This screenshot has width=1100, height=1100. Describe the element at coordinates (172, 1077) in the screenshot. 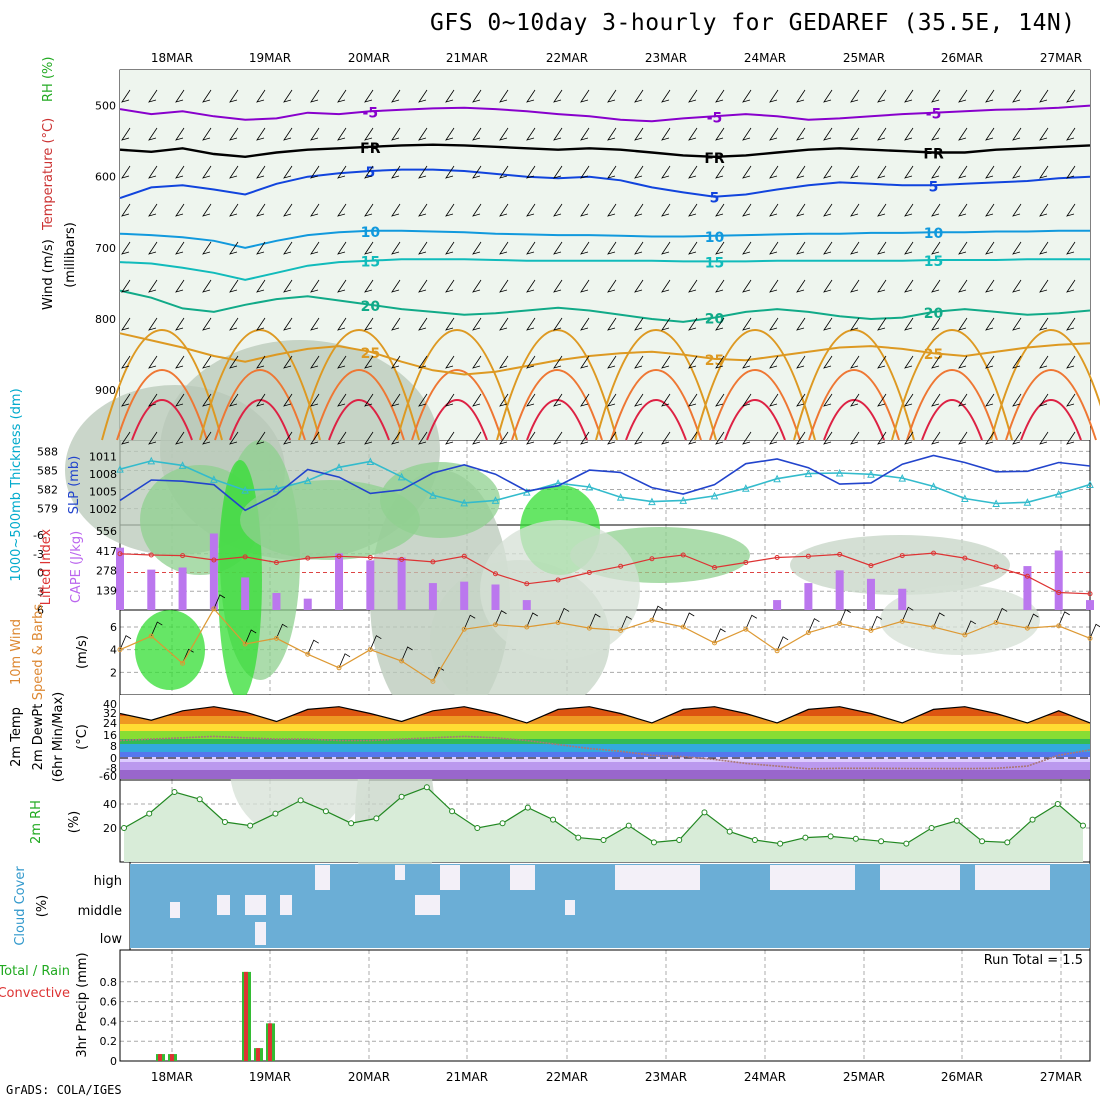

I see `date-label-bottom: 18MAR` at that location.